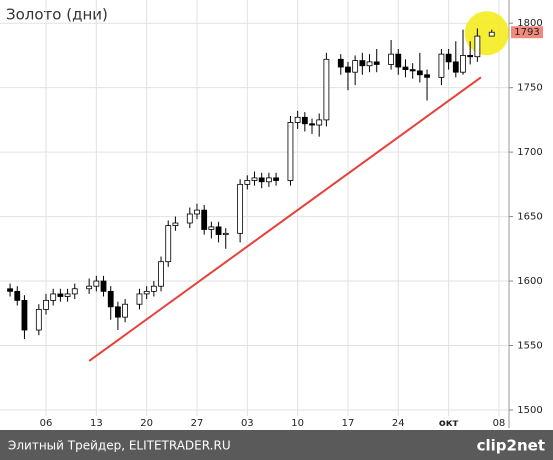 Image resolution: width=553 pixels, height=460 pixels. What do you see at coordinates (96, 423) in the screenshot?
I see `x-tick-label: 13` at bounding box center [96, 423].